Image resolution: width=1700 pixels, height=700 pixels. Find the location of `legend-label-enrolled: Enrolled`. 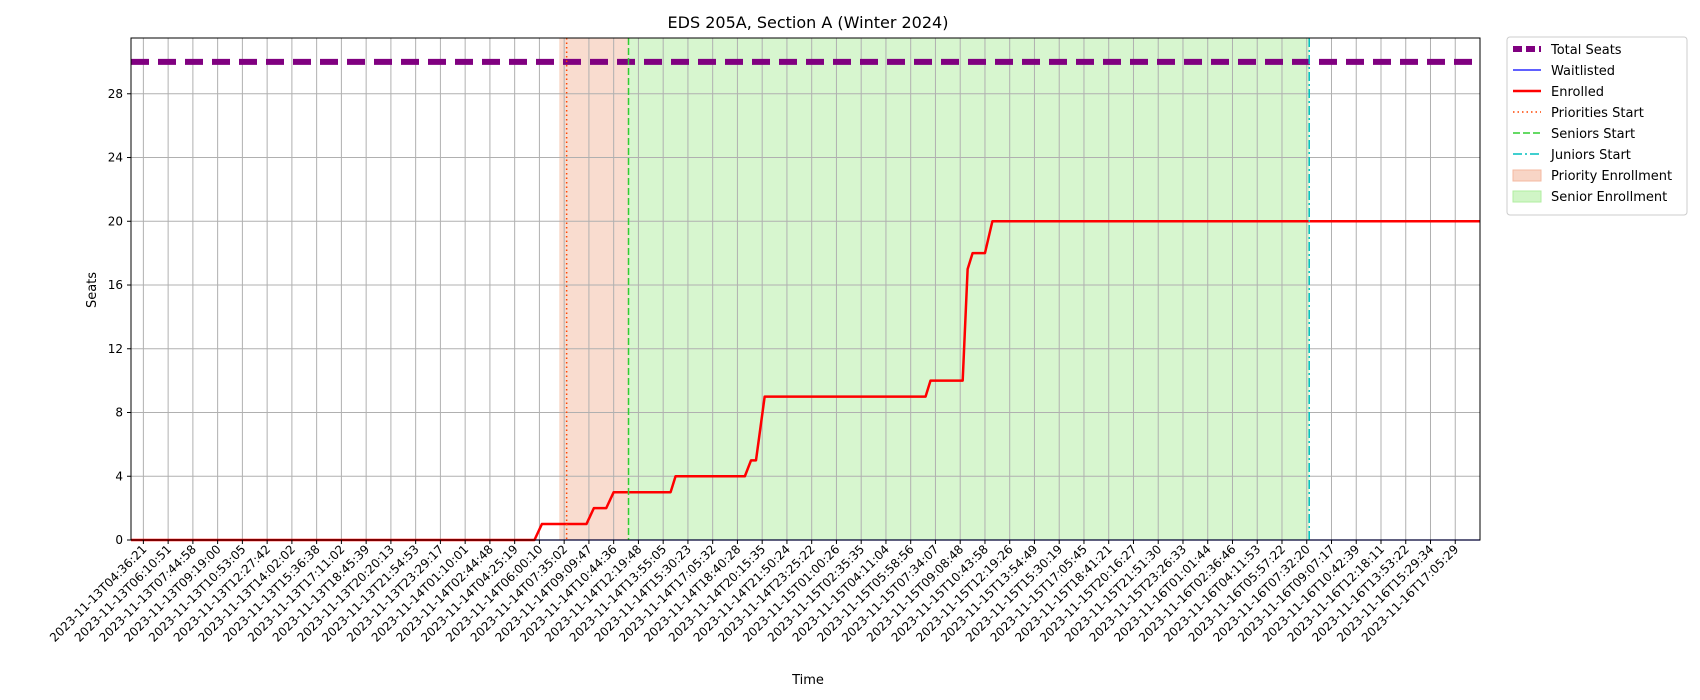

legend-label-enrolled: Enrolled is located at coordinates (1577, 92).